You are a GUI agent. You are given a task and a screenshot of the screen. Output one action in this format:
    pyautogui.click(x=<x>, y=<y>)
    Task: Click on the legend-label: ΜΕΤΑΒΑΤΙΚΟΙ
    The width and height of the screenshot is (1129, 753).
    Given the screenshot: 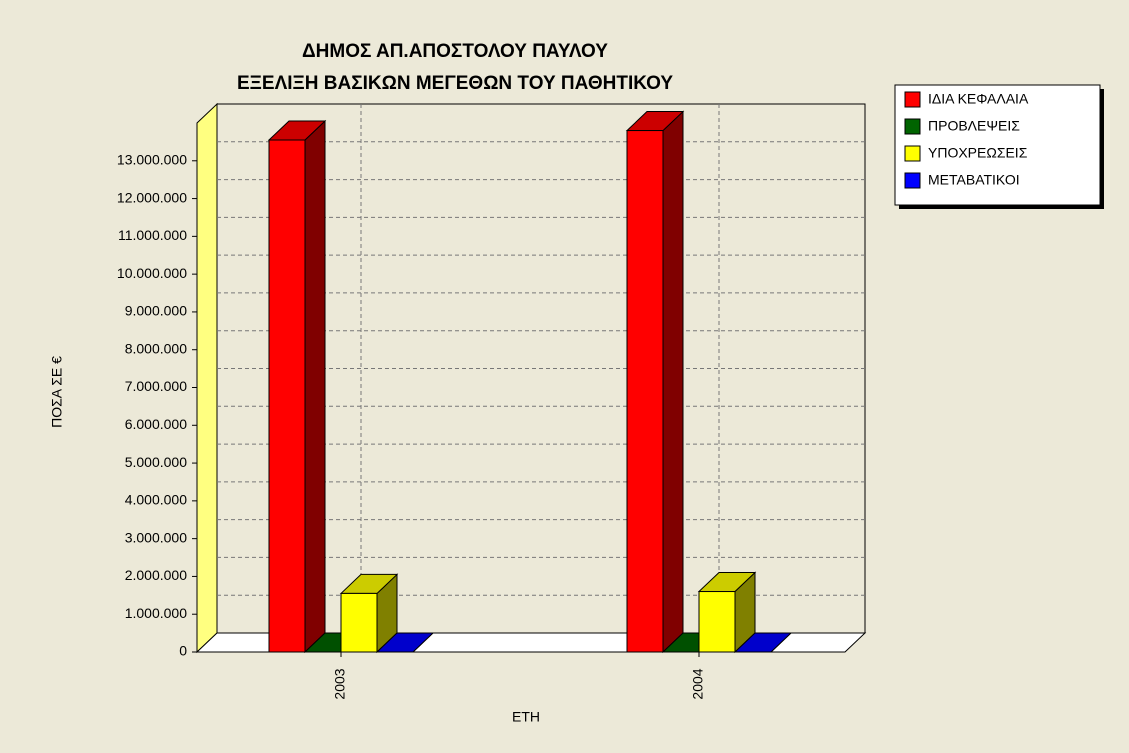 What is the action you would take?
    pyautogui.click(x=974, y=180)
    